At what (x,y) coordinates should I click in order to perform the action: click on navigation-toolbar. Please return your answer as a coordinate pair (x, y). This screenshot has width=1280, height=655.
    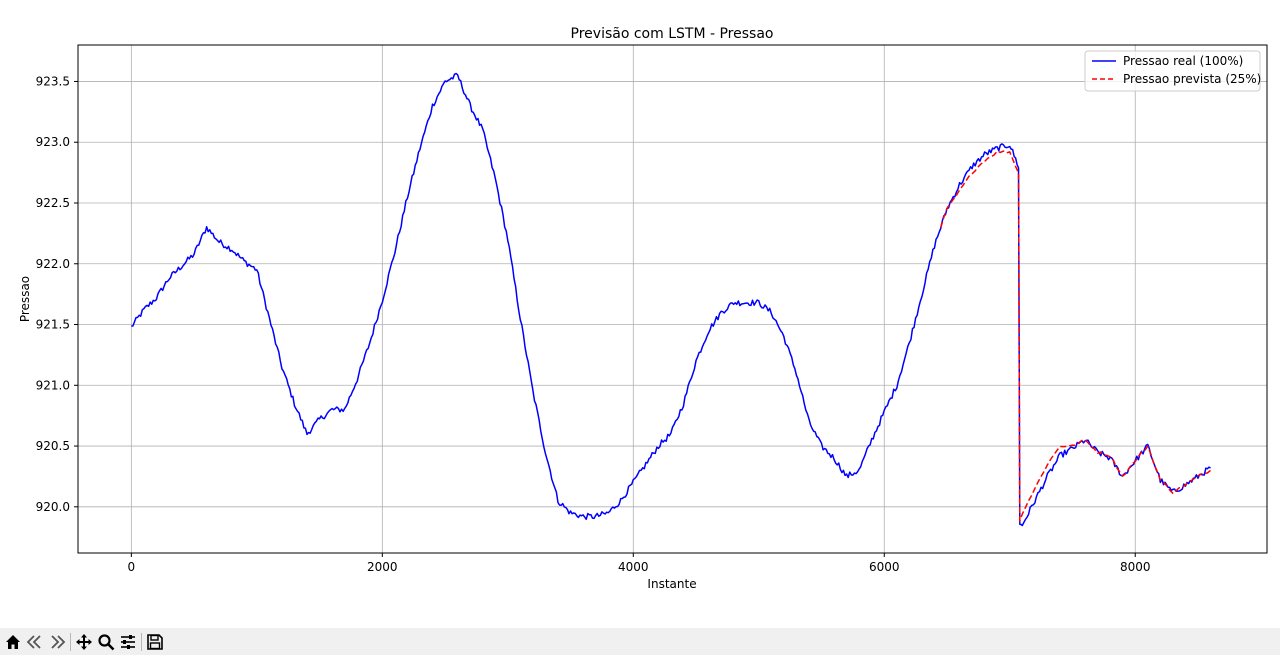
    Looking at the image, I should click on (640, 641).